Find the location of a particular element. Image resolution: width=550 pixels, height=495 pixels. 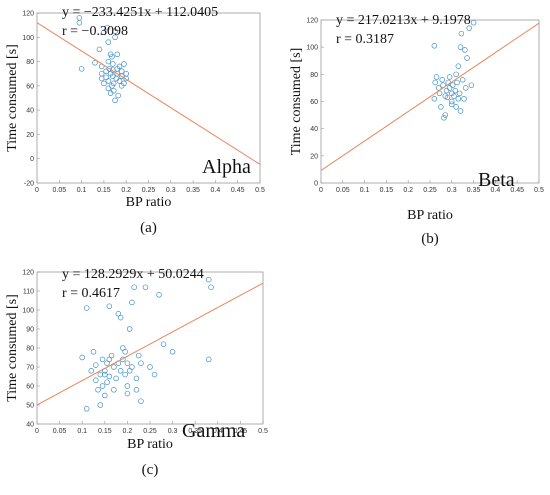

y-tick-label: 40 is located at coordinates (314, 129).